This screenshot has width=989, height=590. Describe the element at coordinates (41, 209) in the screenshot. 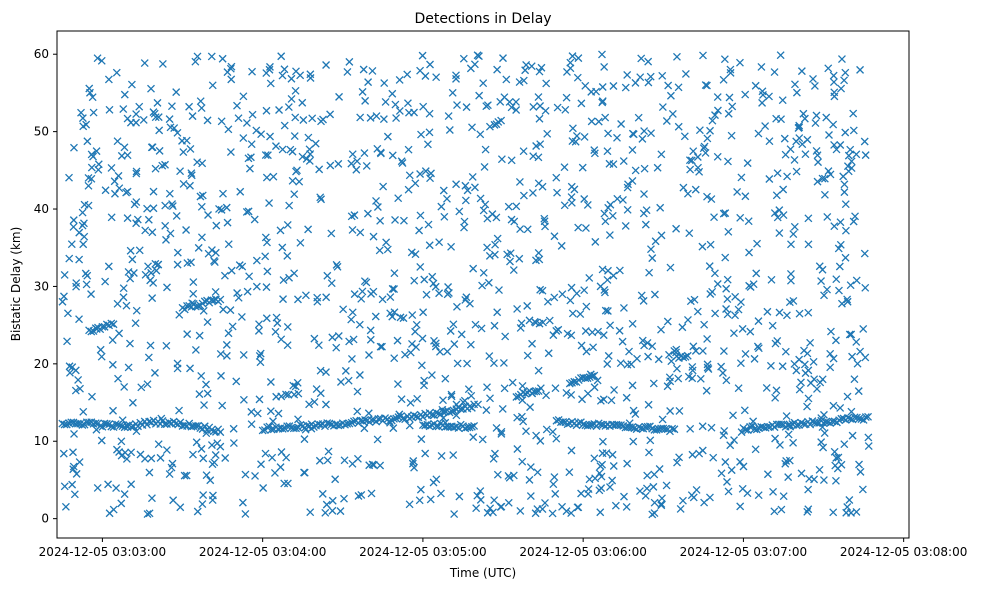

I see `y-tick-label: 40` at that location.